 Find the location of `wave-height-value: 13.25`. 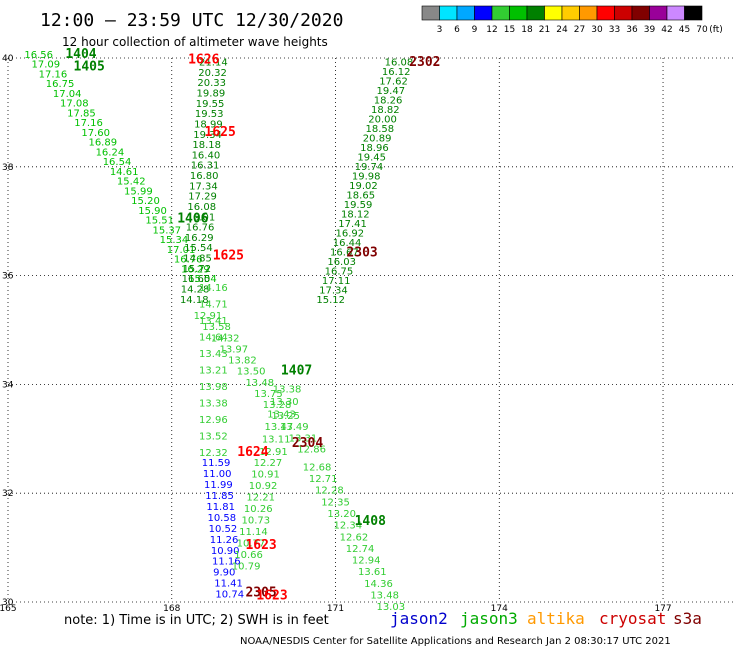

wave-height-value: 13.25 is located at coordinates (285, 416).